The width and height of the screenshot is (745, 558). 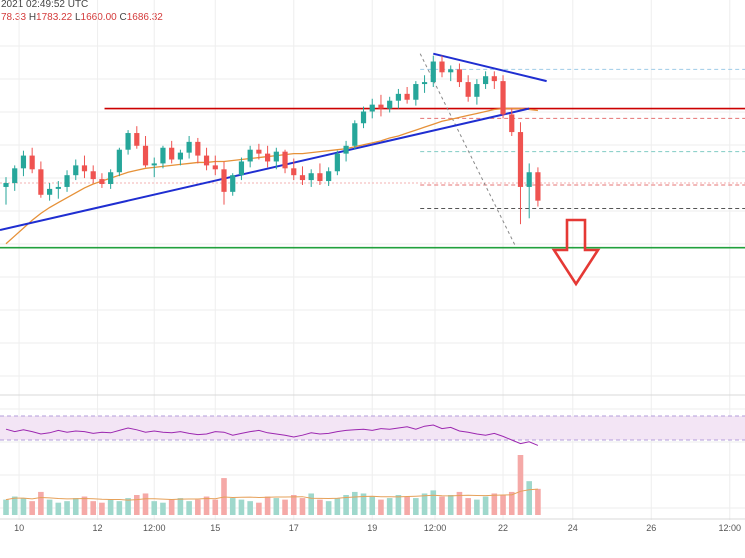 I want to click on x-tick-label: 22, so click(x=503, y=528).